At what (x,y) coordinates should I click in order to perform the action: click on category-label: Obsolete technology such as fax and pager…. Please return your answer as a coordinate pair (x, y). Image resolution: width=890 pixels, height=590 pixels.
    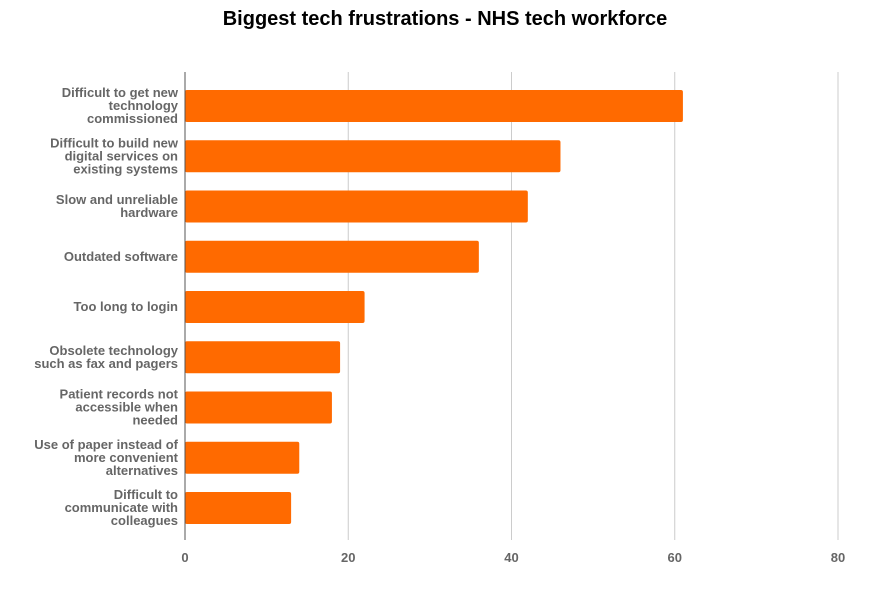
    Looking at the image, I should click on (106, 357).